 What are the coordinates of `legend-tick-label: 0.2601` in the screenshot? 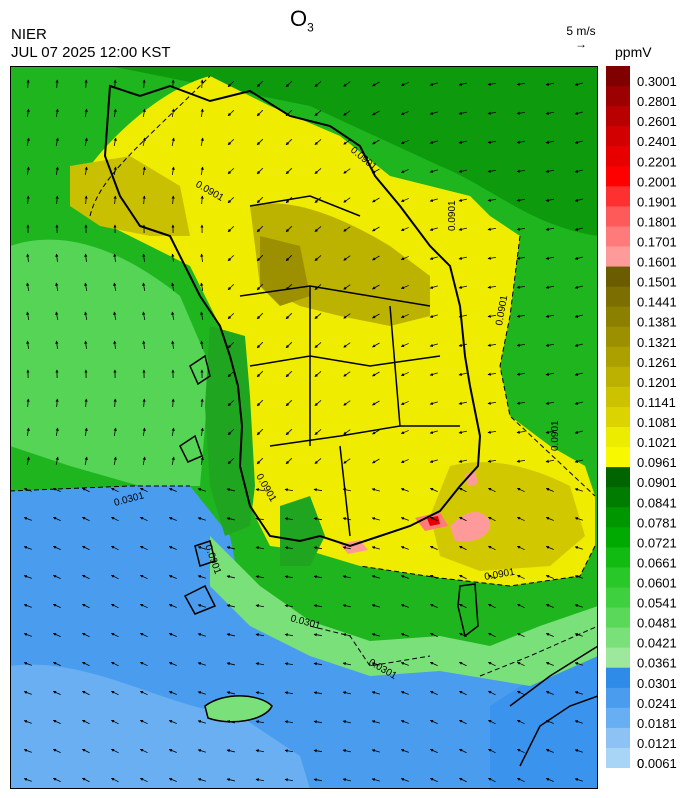 It's located at (657, 121).